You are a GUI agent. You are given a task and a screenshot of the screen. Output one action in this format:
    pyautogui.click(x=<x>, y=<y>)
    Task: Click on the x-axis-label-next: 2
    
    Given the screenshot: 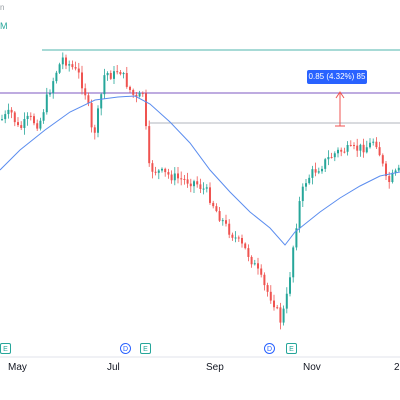 What is the action you would take?
    pyautogui.click(x=397, y=367)
    